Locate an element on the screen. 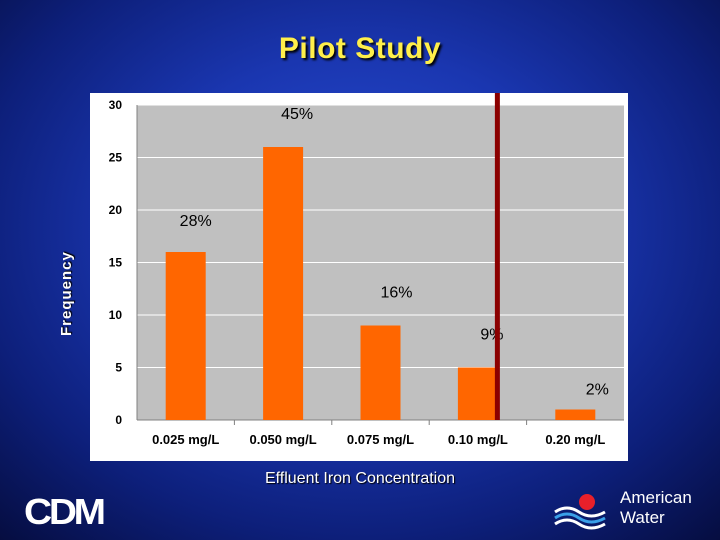 The image size is (720, 540). cdm-logo: CDM is located at coordinates (65, 511).